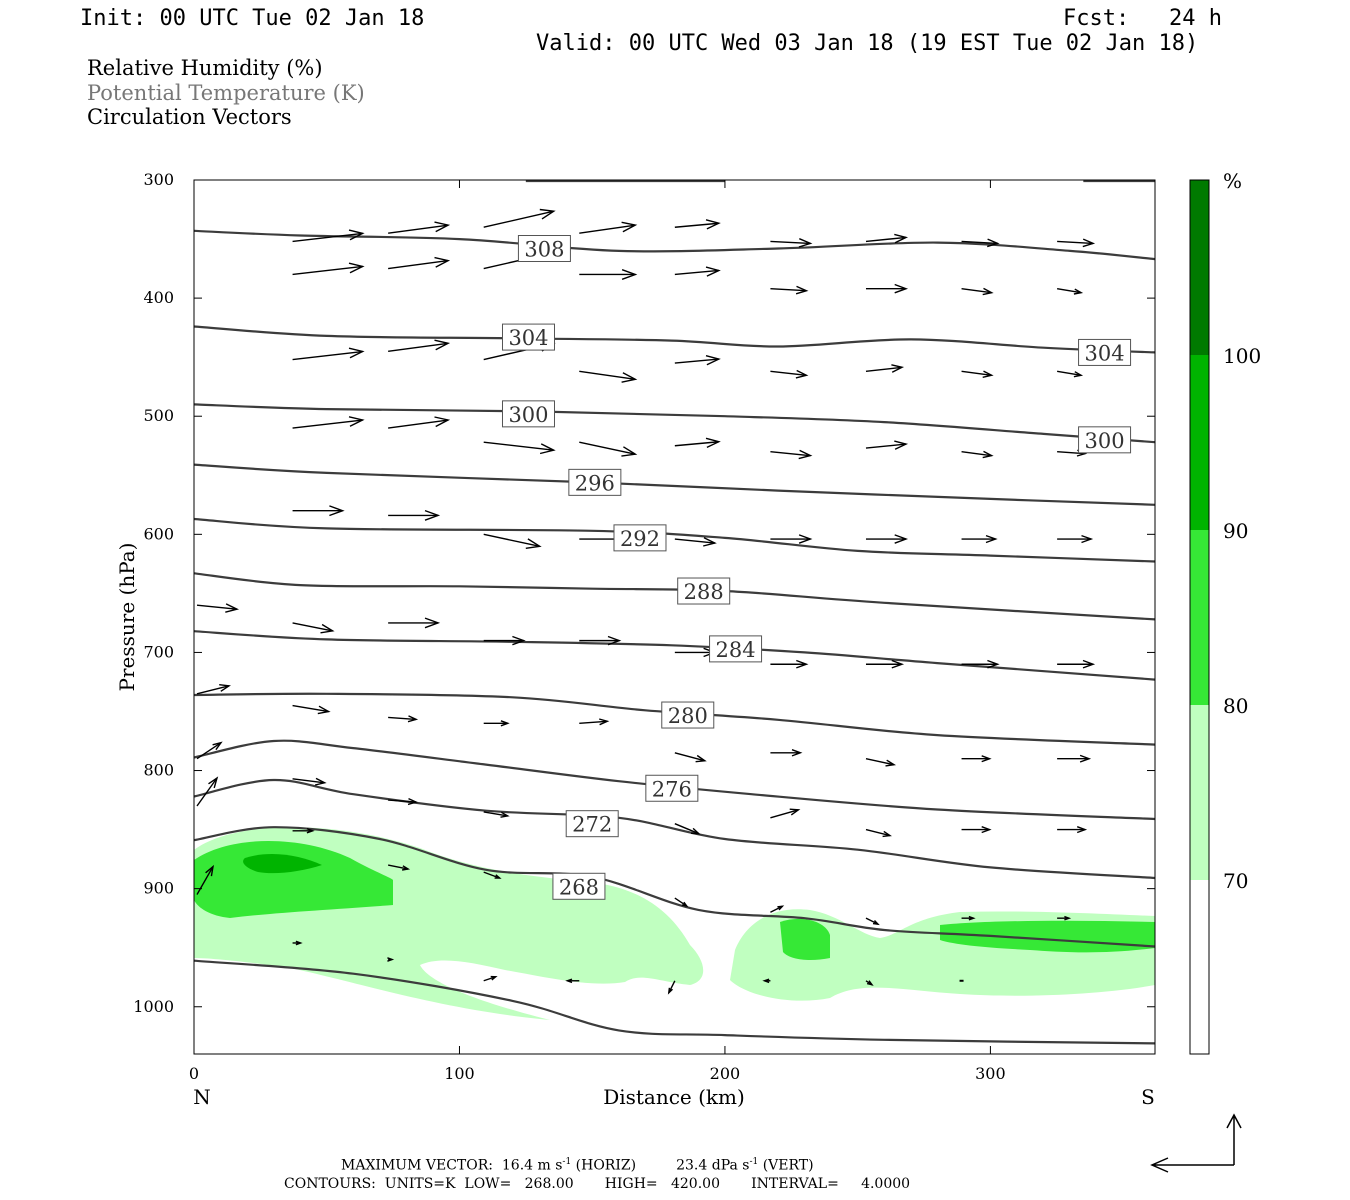 The image size is (1350, 1200). What do you see at coordinates (1235, 531) in the screenshot?
I see `colorbar-label-90: 90` at bounding box center [1235, 531].